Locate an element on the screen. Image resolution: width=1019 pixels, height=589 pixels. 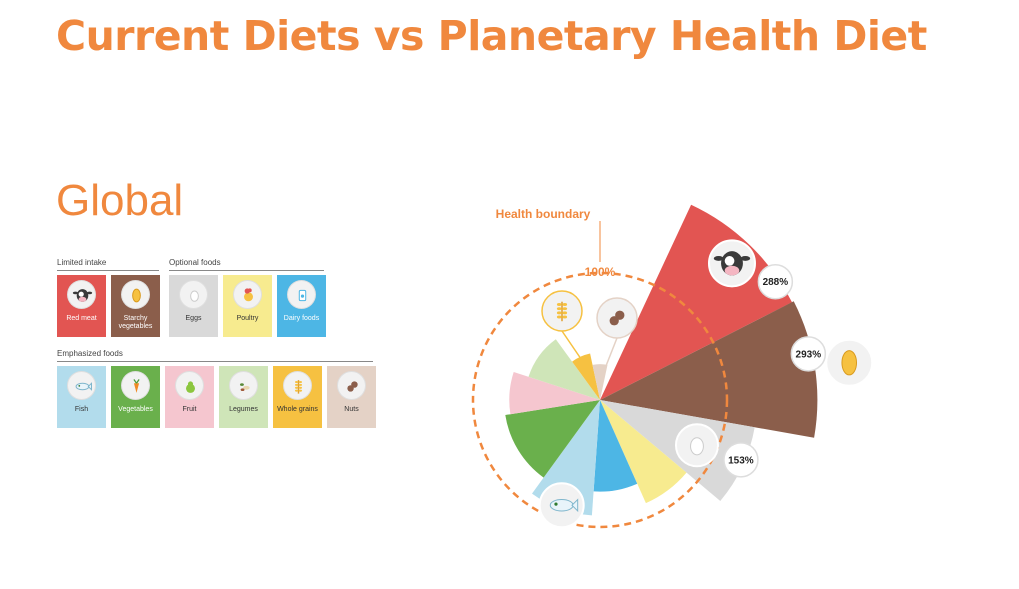
health-boundary-circle is located at coordinates (600, 400).